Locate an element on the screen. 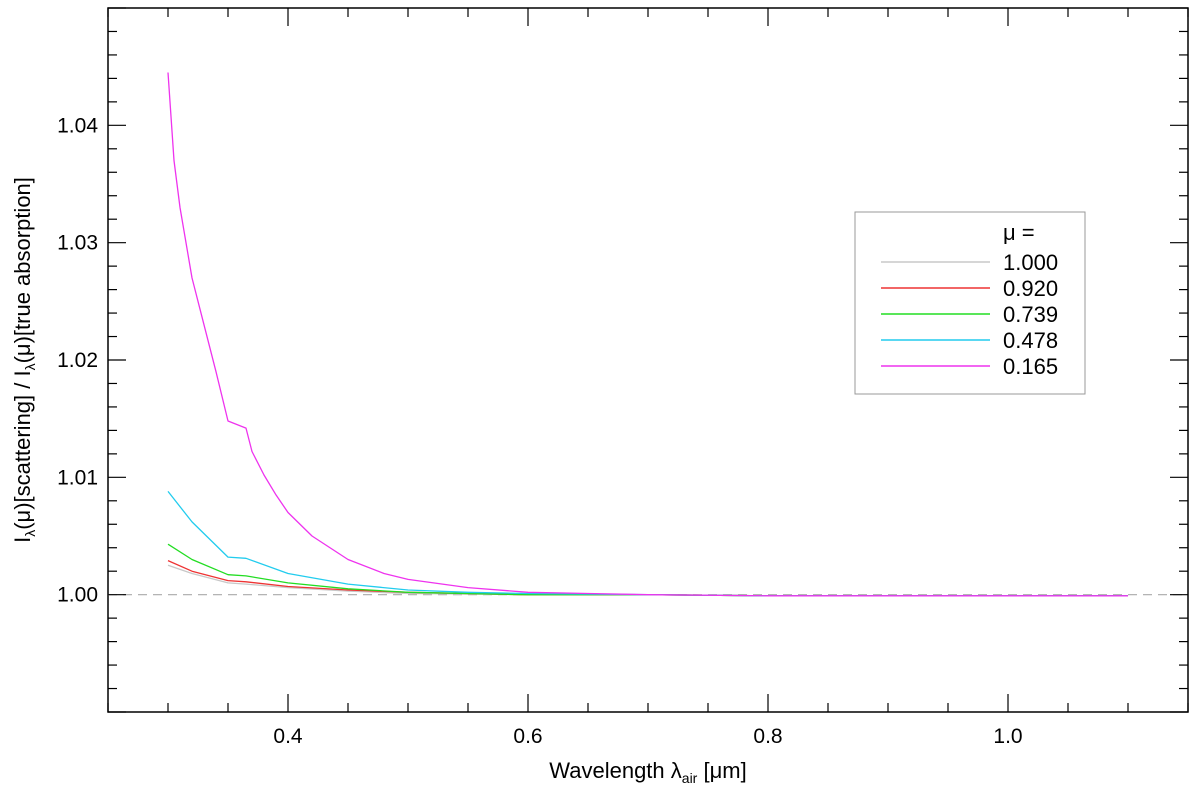 This screenshot has height=791, width=1200. y-axis-title-part: I is located at coordinates (22, 540).